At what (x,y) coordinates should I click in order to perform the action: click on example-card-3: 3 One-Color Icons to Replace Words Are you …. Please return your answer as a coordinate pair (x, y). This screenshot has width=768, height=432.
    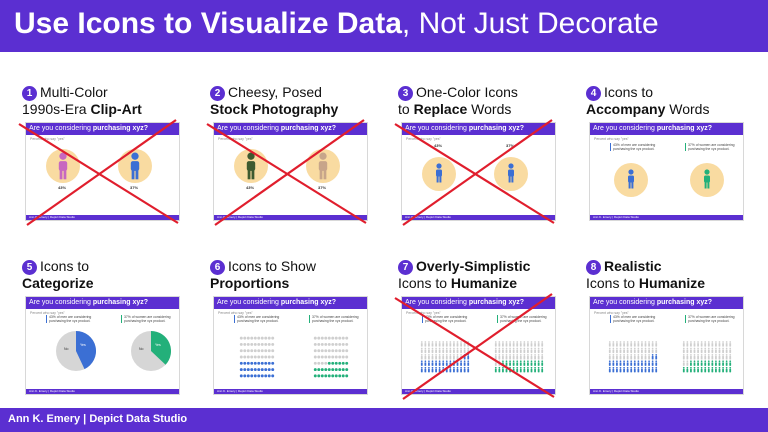
    Looking at the image, I should click on (470, 159).